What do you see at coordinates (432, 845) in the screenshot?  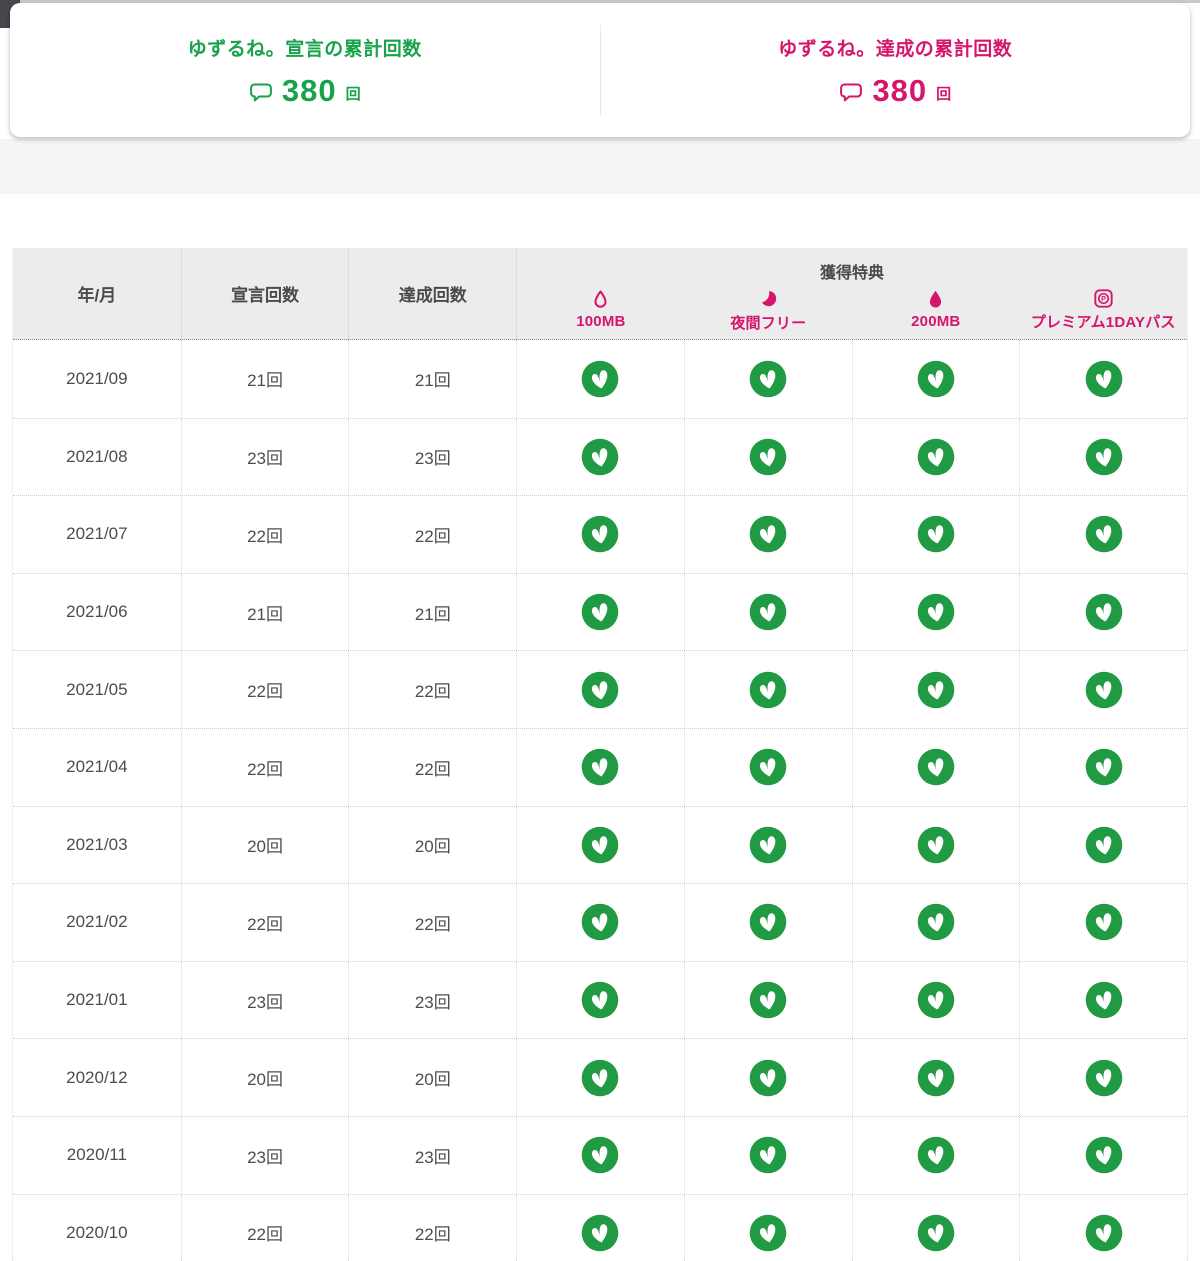 I see `achieved-cell: 20回` at bounding box center [432, 845].